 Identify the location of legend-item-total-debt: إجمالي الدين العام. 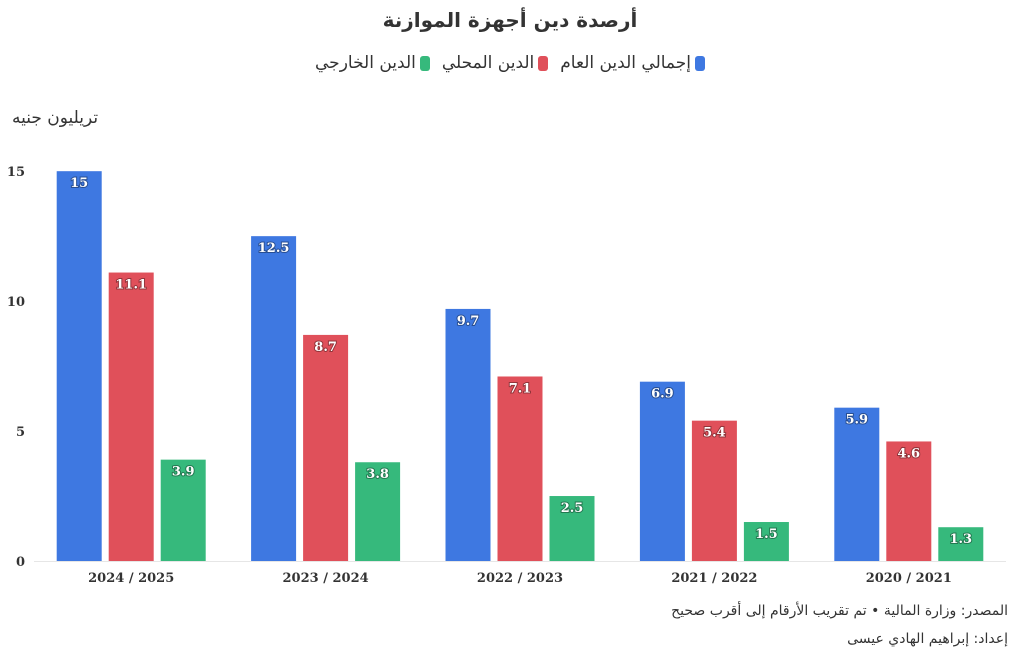
(632, 63).